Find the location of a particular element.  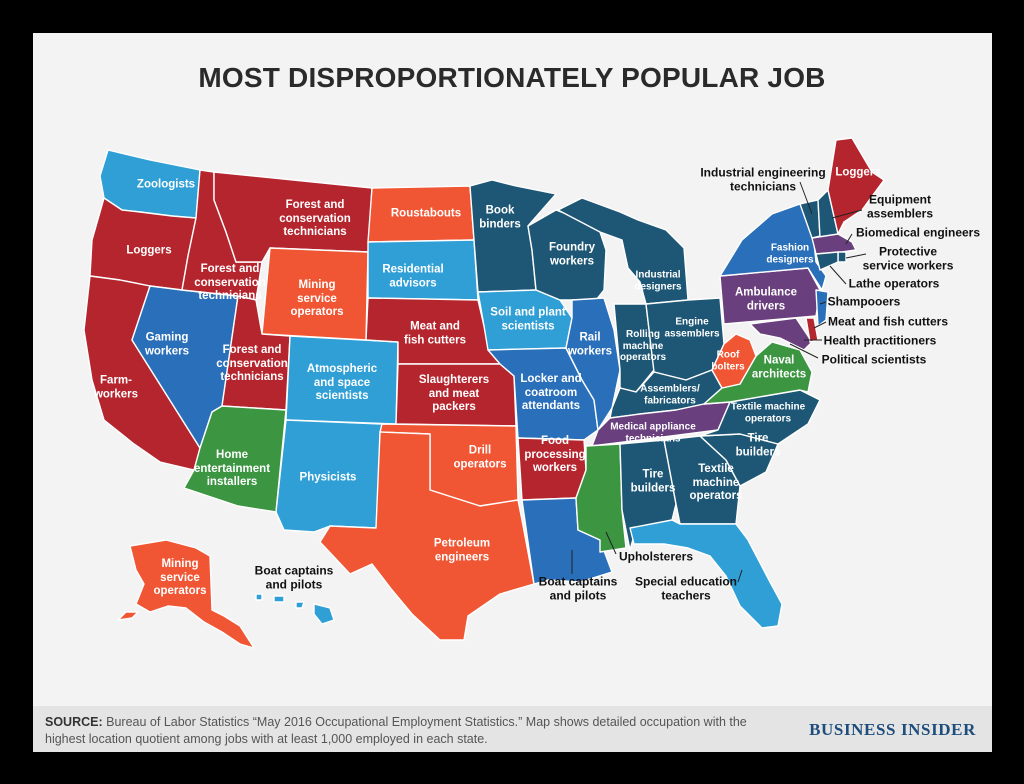

leader-line-fl is located at coordinates (740, 576).